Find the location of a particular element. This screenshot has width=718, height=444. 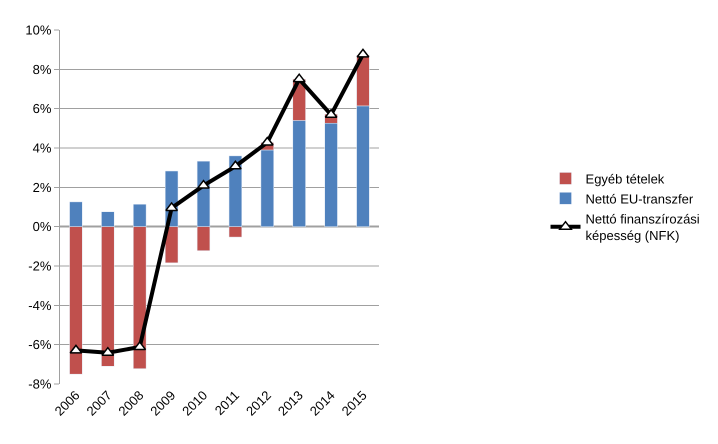

y-tick-label: 0% is located at coordinates (42, 226).